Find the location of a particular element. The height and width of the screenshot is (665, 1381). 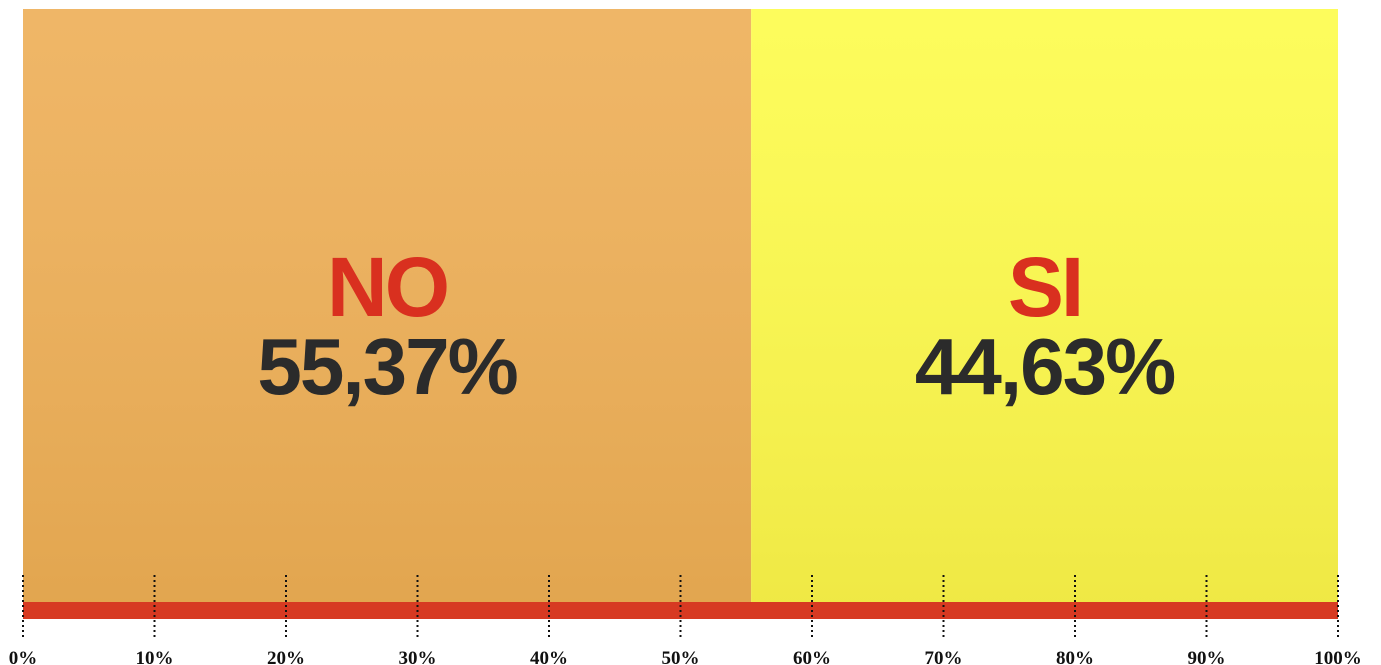

x-tick-label: 80% is located at coordinates (1075, 656).